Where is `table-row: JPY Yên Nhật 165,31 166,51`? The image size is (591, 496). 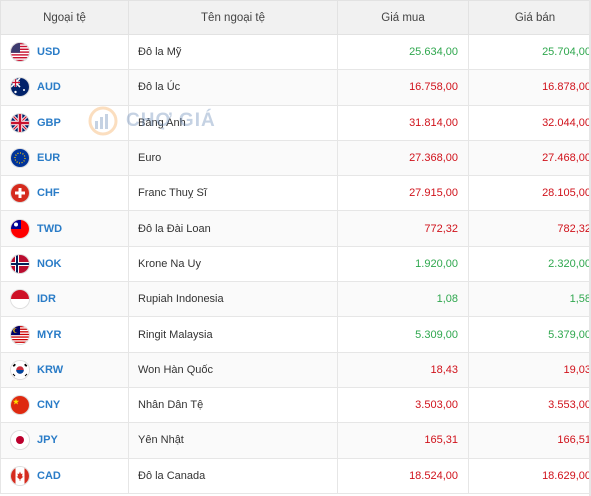
table-row: JPY Yên Nhật 165,31 166,51 is located at coordinates (295, 440).